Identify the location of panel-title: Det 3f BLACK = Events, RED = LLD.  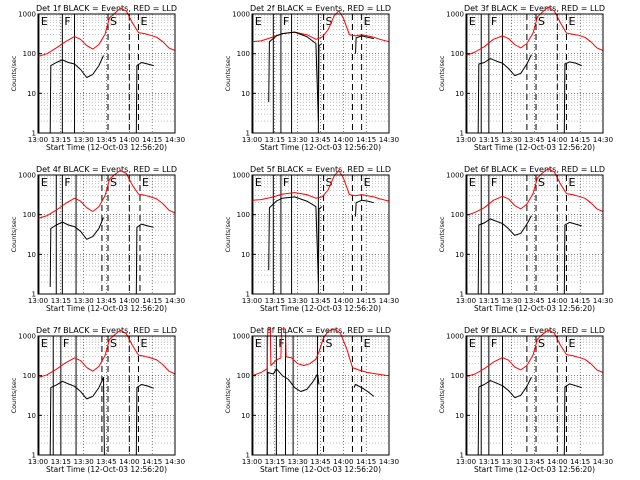
(534, 8).